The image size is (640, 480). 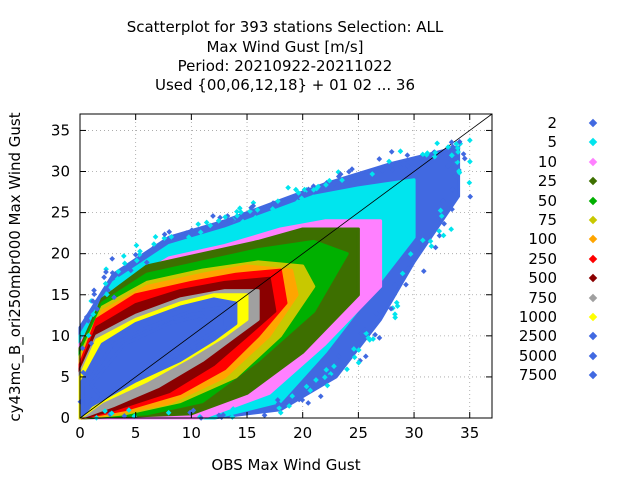 What do you see at coordinates (414, 433) in the screenshot?
I see `x-tick-label: 30` at bounding box center [414, 433].